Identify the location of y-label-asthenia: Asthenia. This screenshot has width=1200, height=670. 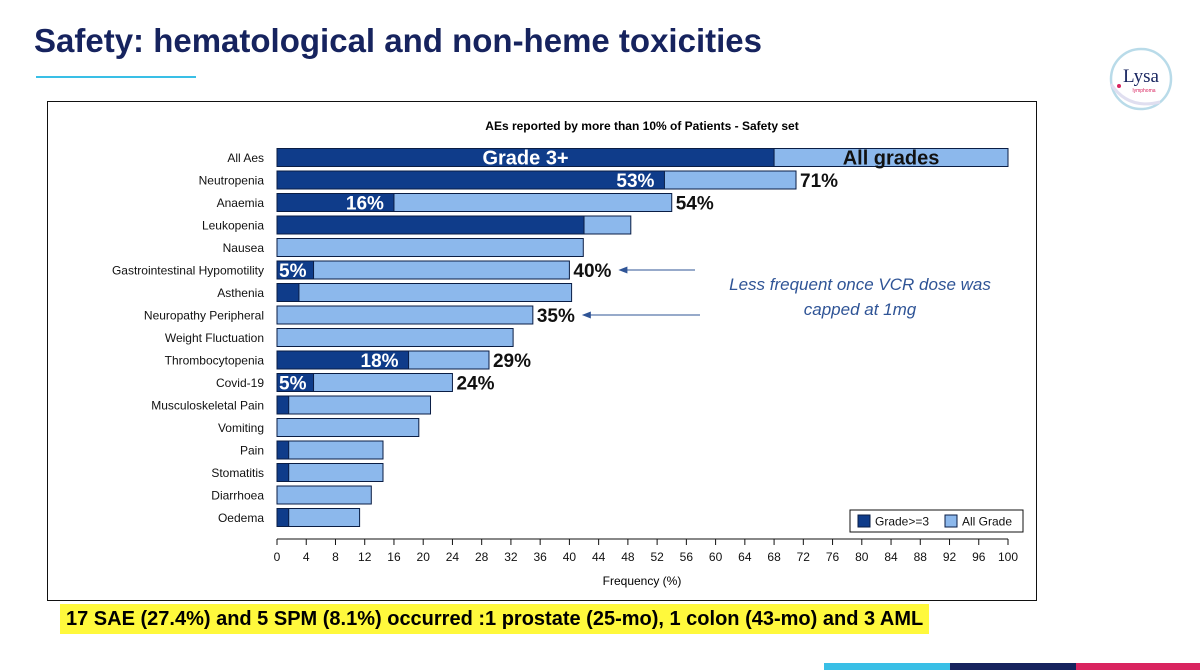
(240, 293).